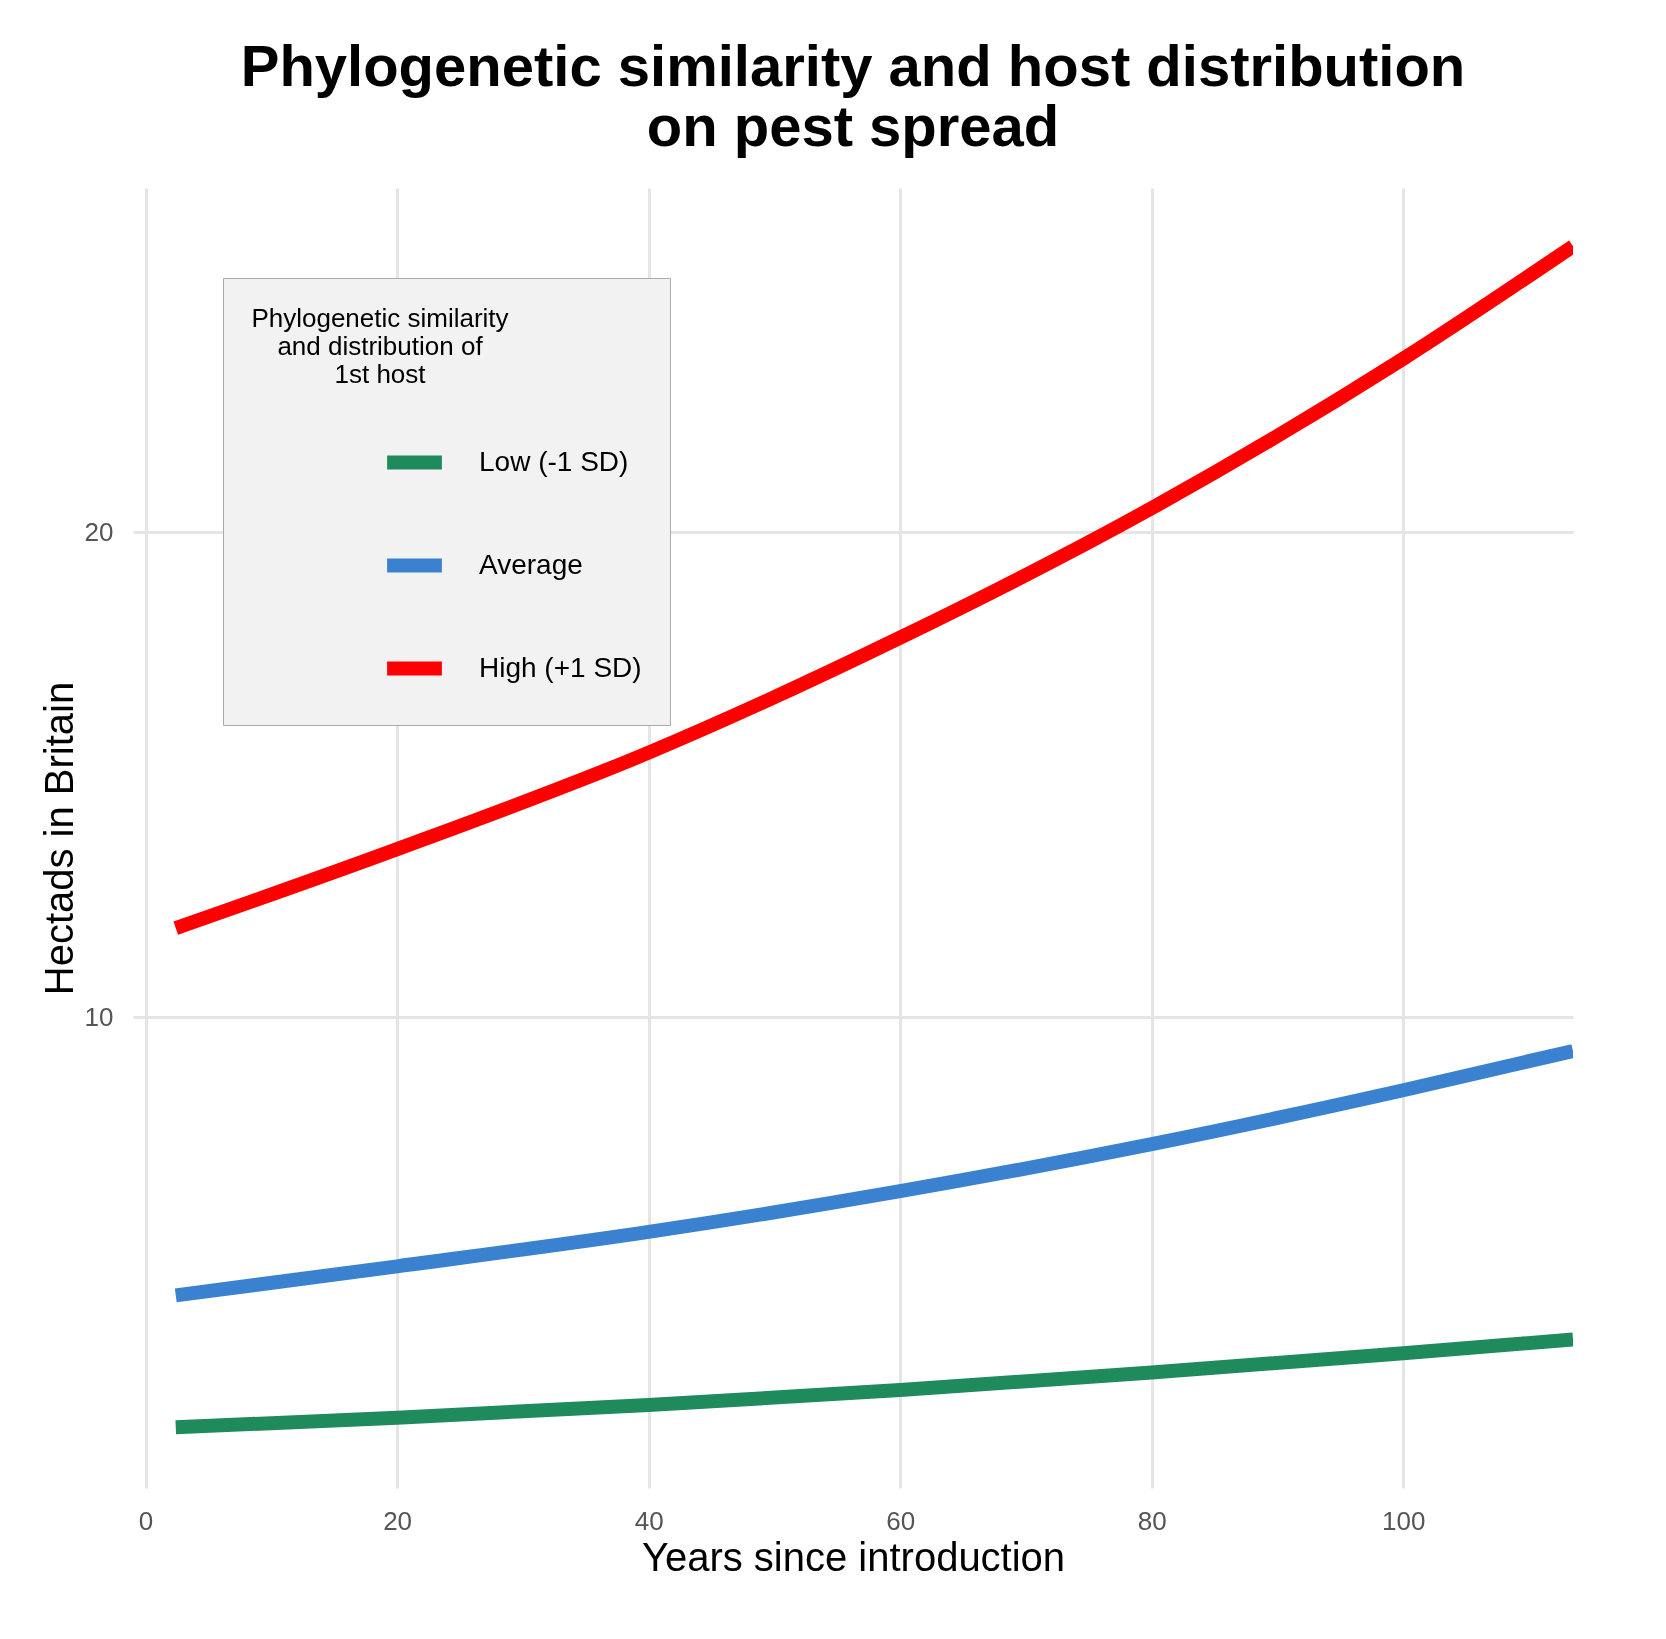  What do you see at coordinates (146, 1520) in the screenshot?
I see `x-tick-label: 0` at bounding box center [146, 1520].